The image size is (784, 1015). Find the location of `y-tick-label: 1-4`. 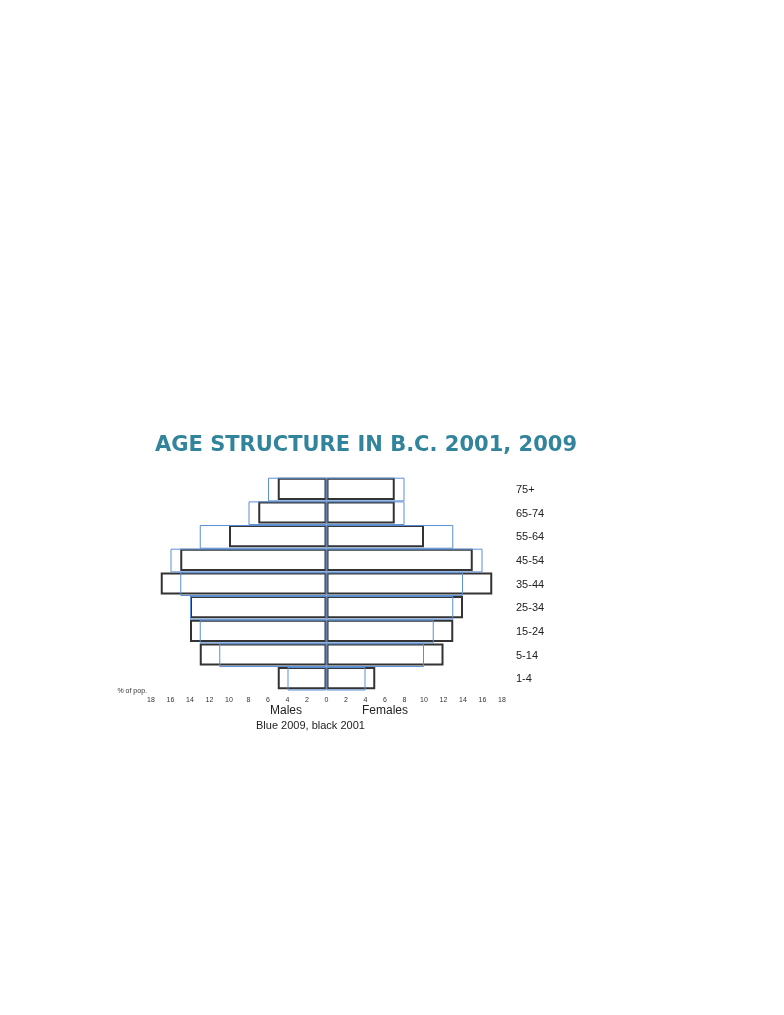

y-tick-label: 1-4 is located at coordinates (524, 678).